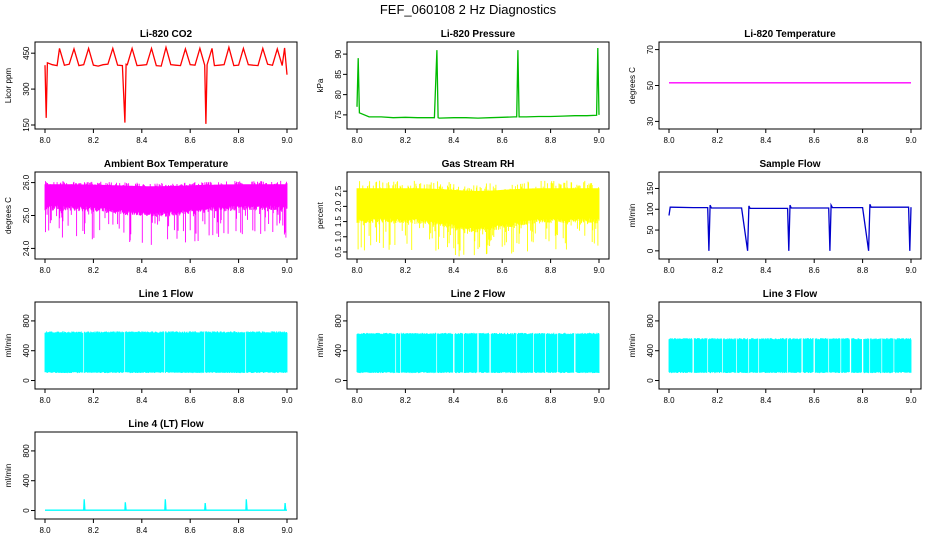 Image resolution: width=936 pixels, height=540 pixels. Describe the element at coordinates (478, 294) in the screenshot. I see `line-2-flow-title: Line 2 Flow` at that location.